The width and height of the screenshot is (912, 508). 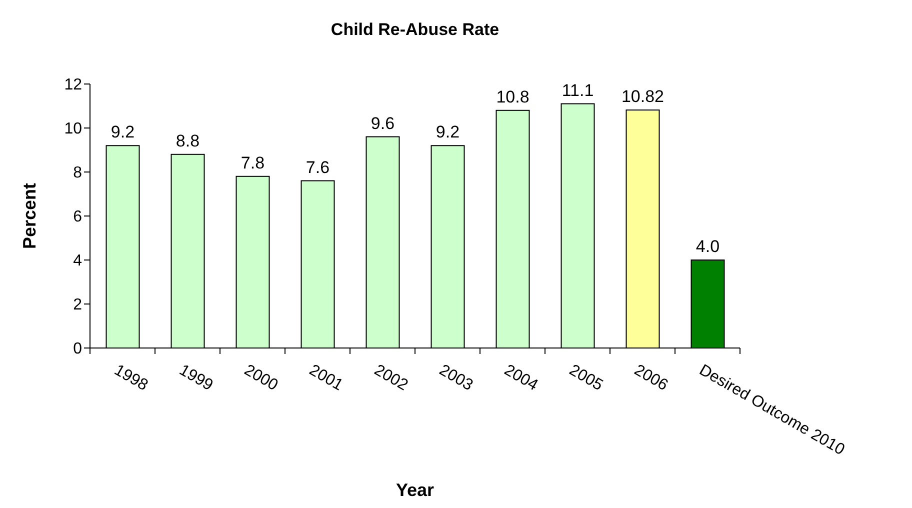 What do you see at coordinates (196, 378) in the screenshot?
I see `x-tick-label: 1999` at bounding box center [196, 378].